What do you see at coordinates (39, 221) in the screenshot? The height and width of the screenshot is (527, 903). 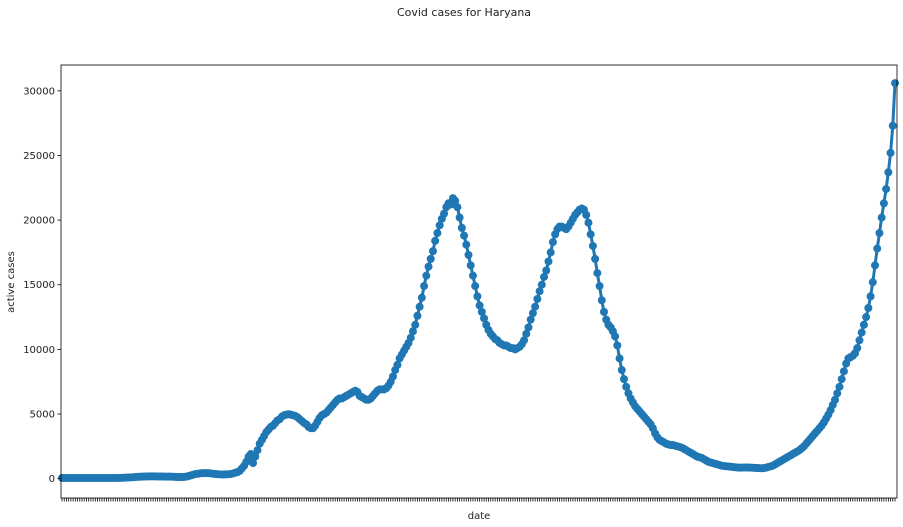 I see `y-tick-label: 20000` at bounding box center [39, 221].